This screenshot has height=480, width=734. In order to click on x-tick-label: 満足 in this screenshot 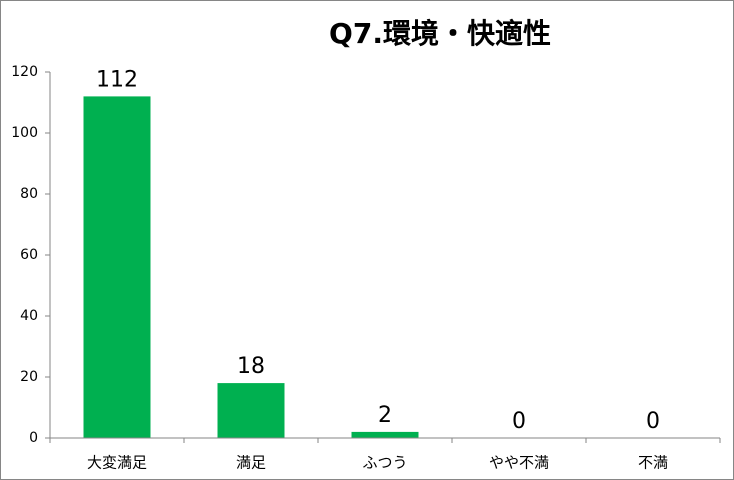, I will do `click(251, 463)`.